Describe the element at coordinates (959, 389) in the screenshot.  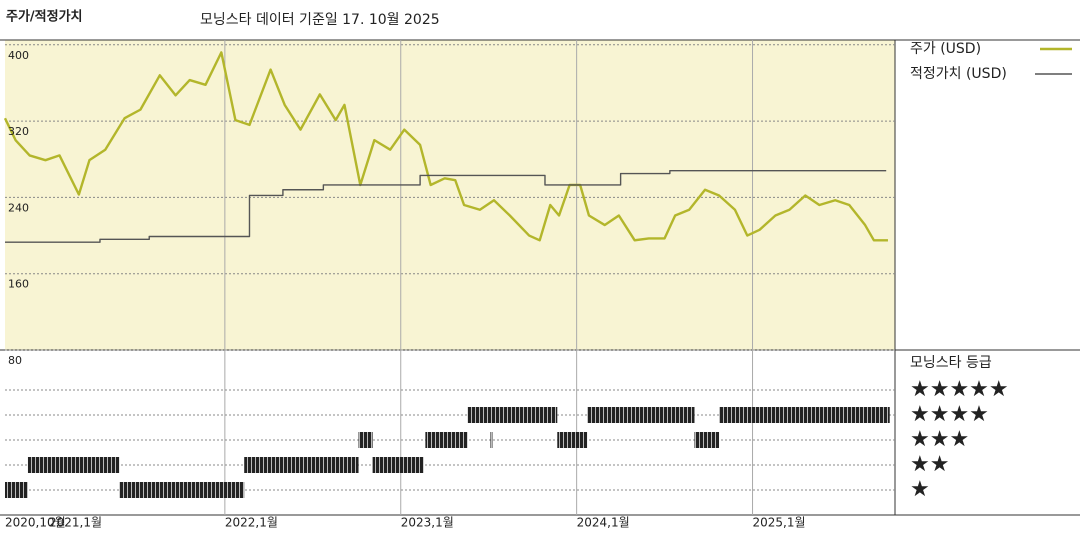
I see `rating-label: ★★★★★` at that location.